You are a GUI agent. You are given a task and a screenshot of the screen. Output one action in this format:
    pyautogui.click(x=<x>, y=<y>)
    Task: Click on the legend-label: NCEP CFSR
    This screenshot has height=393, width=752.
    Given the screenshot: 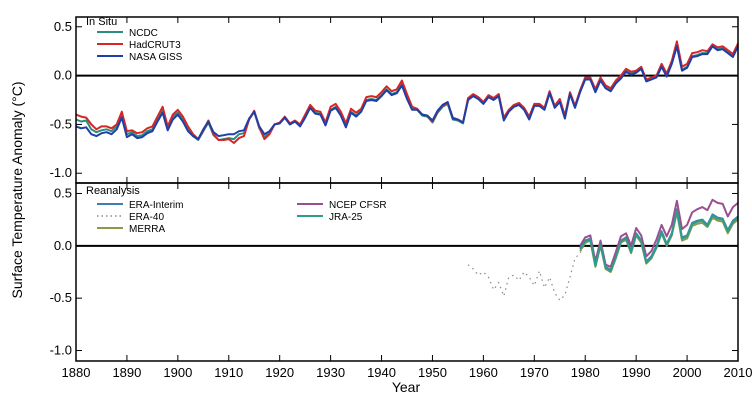 What is the action you would take?
    pyautogui.click(x=358, y=205)
    